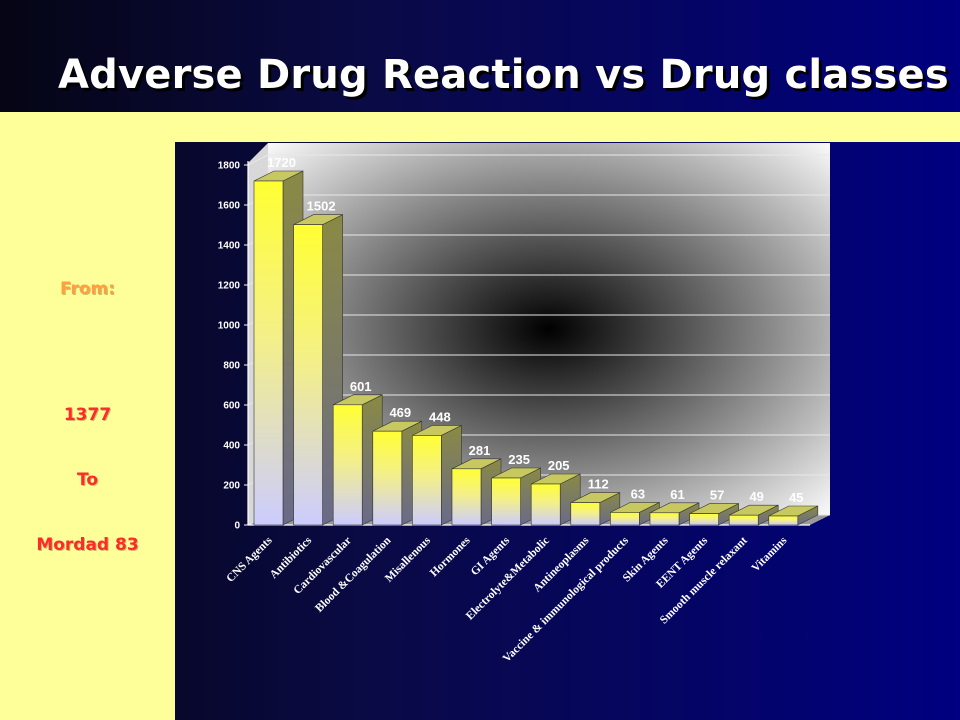 This screenshot has width=960, height=720. Describe the element at coordinates (87, 480) in the screenshot. I see `to-word: To` at that location.